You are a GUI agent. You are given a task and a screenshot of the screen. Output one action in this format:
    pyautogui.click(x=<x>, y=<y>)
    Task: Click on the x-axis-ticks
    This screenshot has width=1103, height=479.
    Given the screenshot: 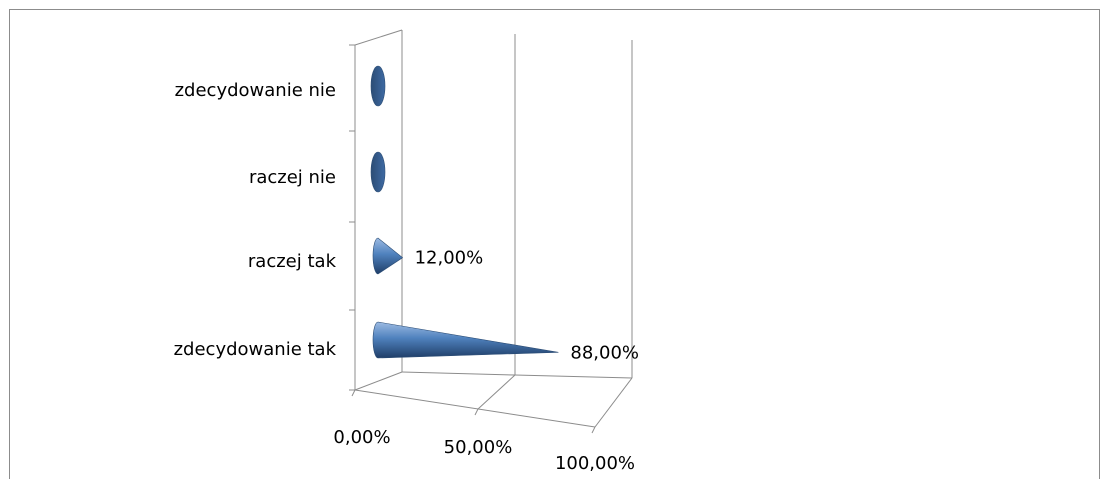 What is the action you would take?
    pyautogui.click(x=473, y=411)
    